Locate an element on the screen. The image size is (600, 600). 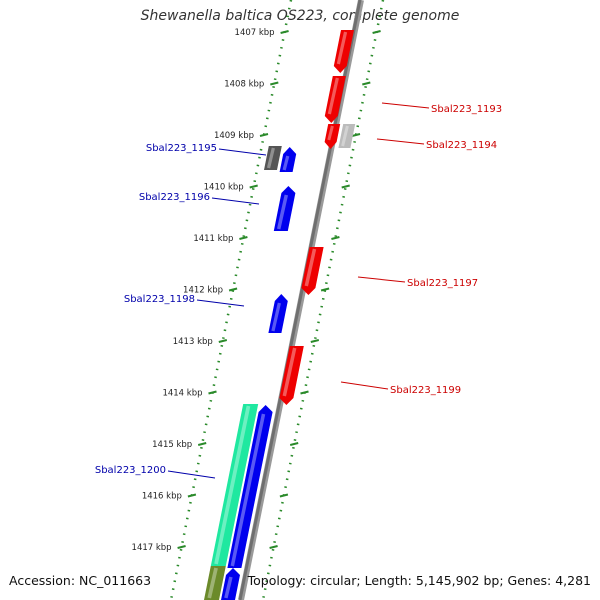
gene-block-sbal223-1198-body is located at coordinates (278, 313).